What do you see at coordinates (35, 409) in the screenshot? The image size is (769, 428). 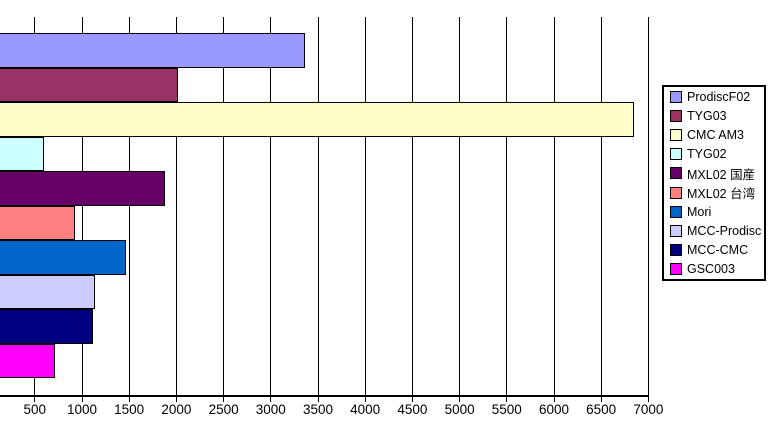 I see `x-axis-tick-label: 500` at bounding box center [35, 409].